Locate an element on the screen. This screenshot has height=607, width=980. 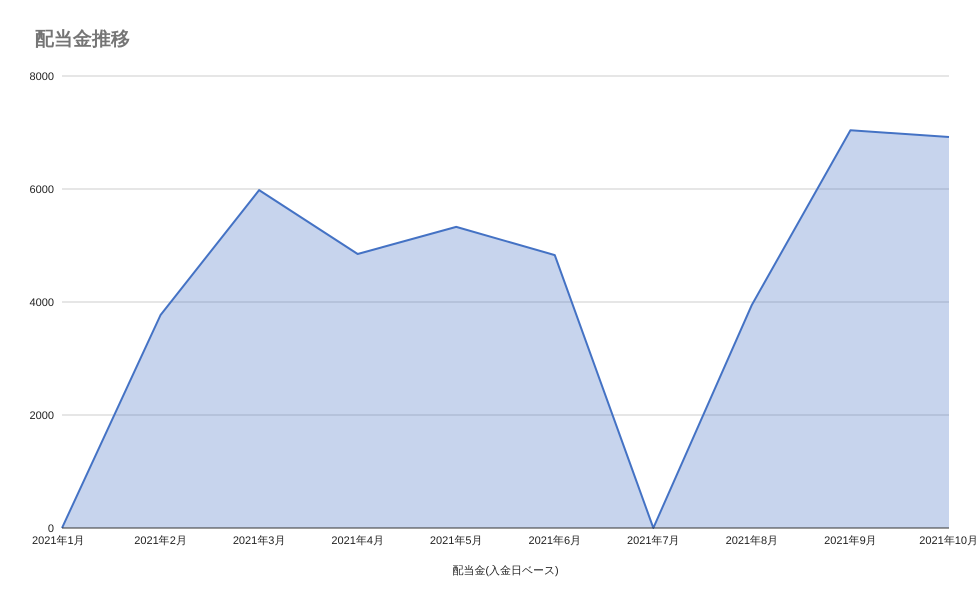
y-tick-label: 2000 is located at coordinates (42, 416).